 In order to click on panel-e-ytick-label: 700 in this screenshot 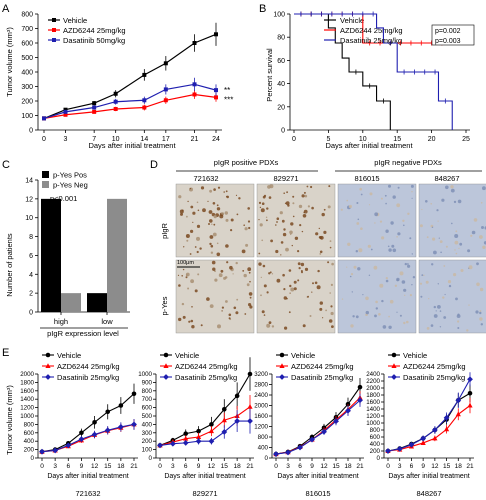, I will do `click(147, 399)`.